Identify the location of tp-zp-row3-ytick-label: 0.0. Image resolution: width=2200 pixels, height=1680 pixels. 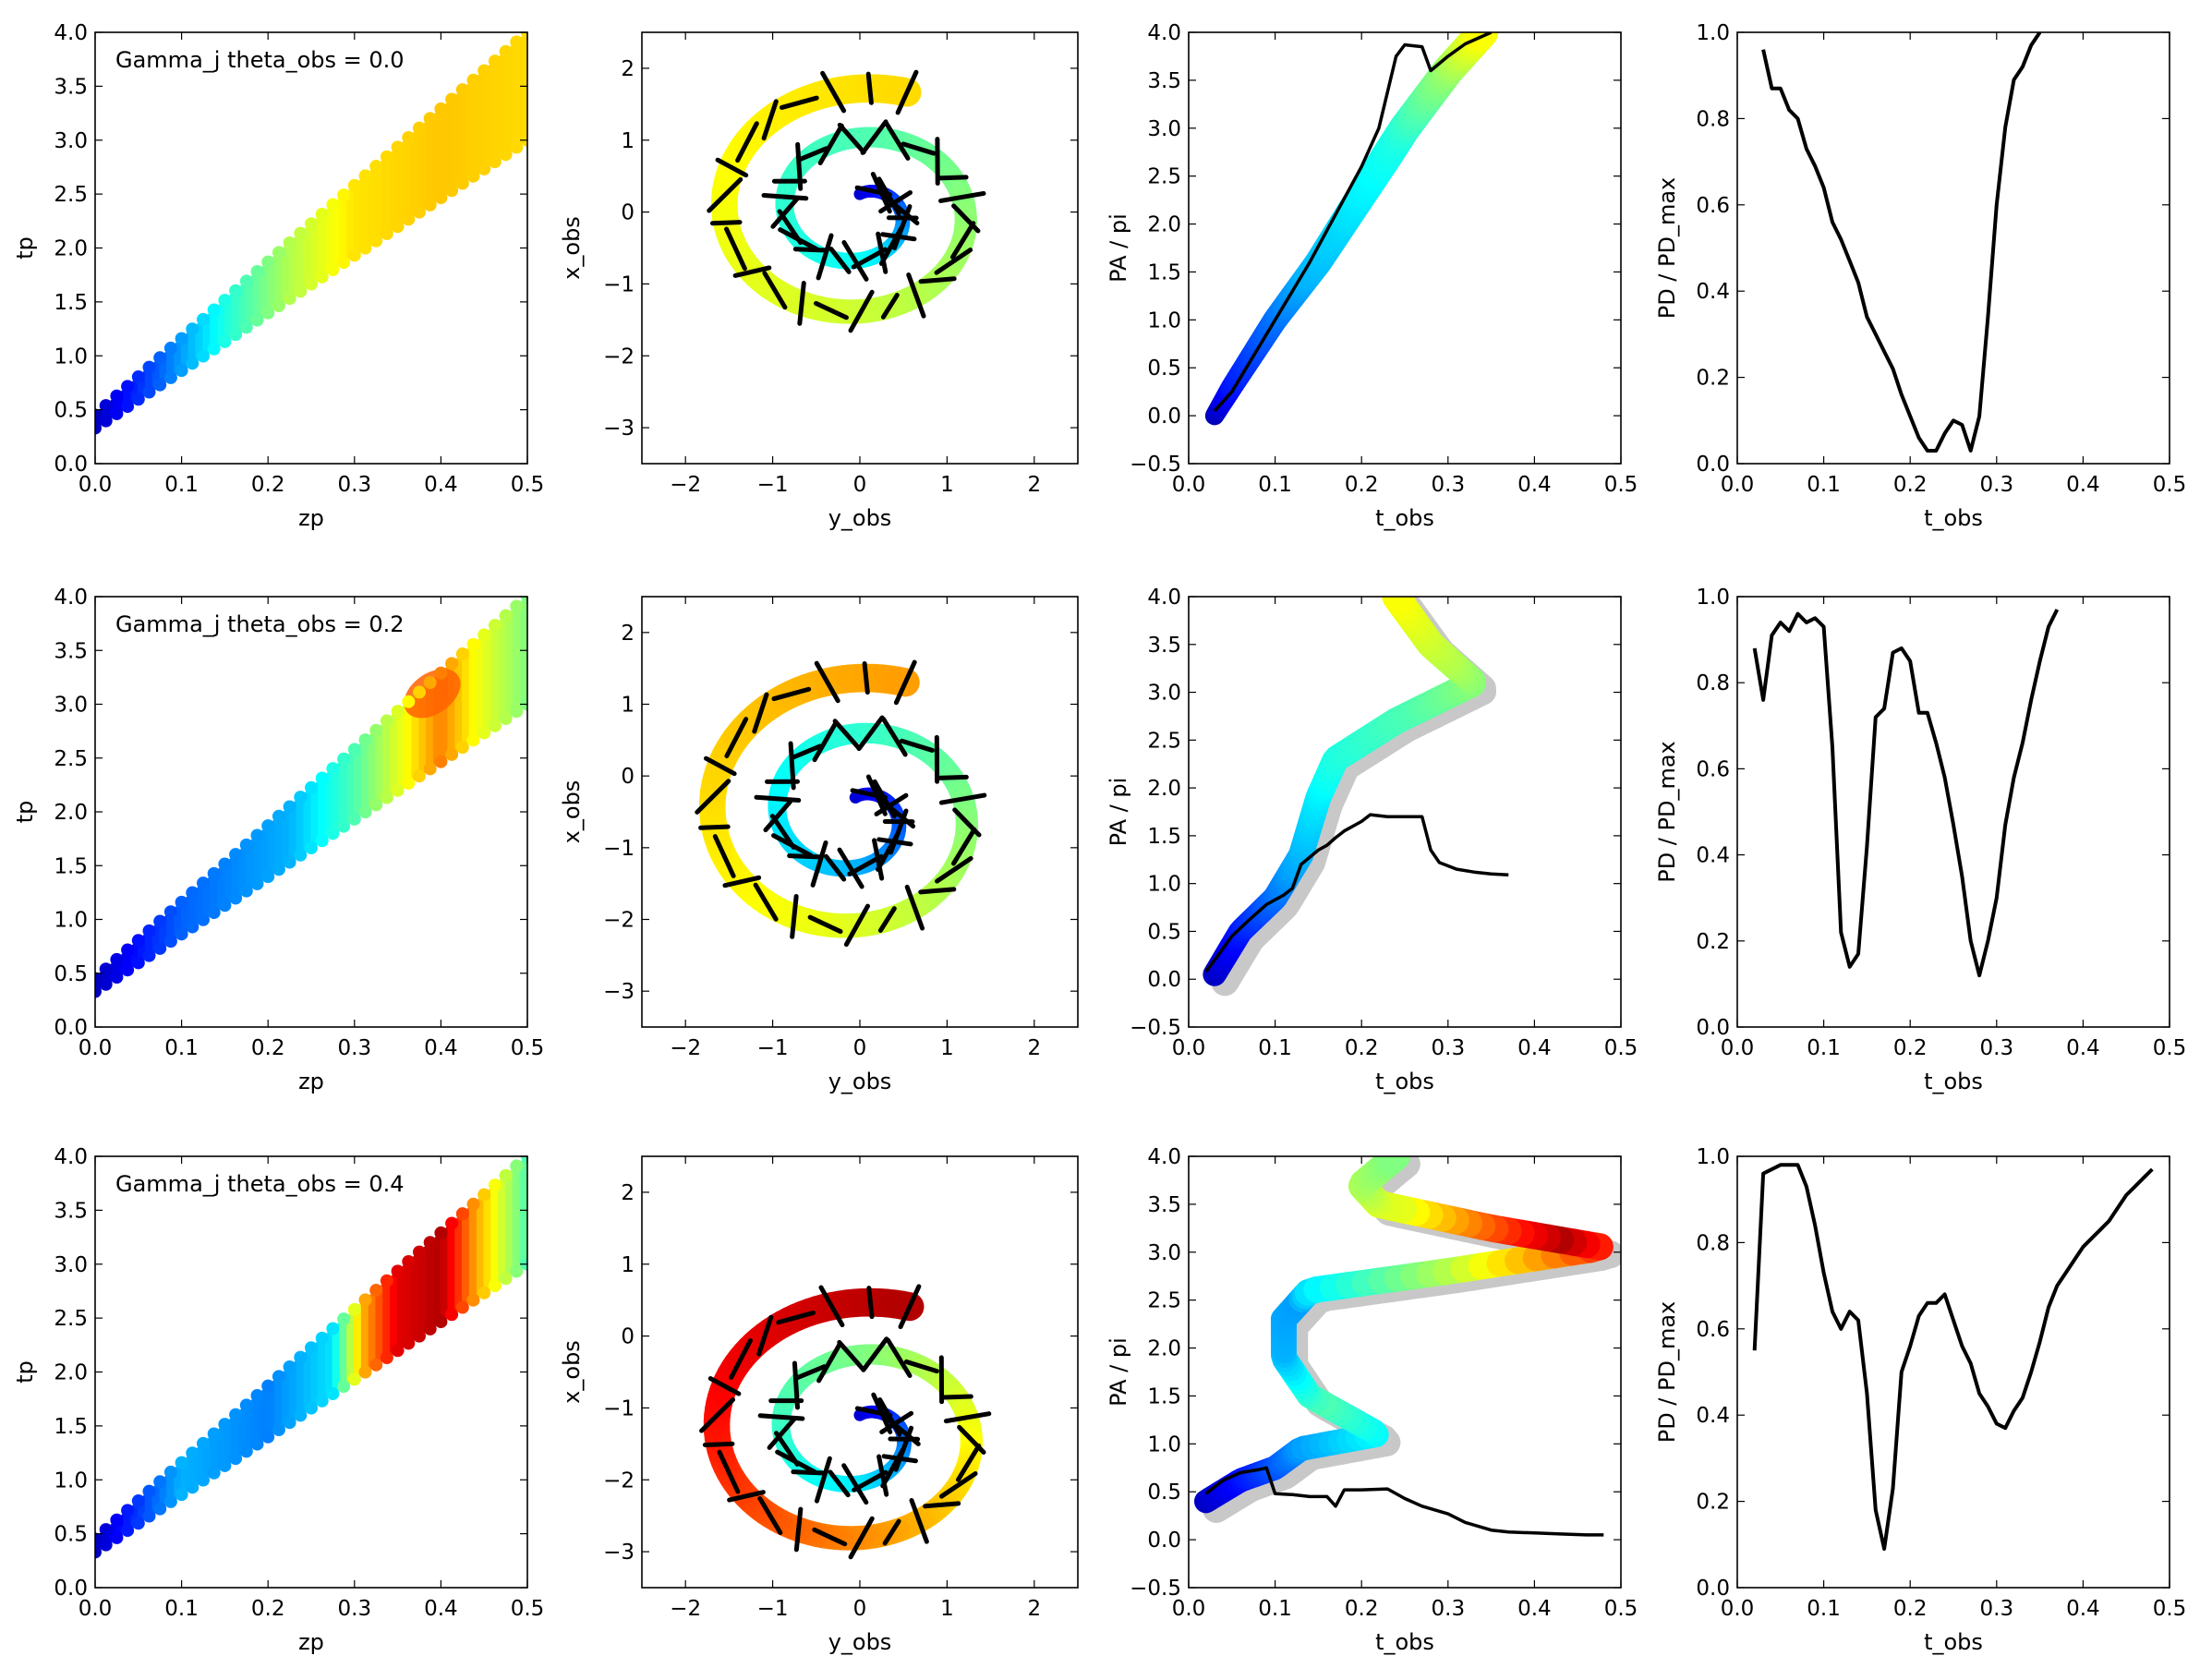
(71, 1589).